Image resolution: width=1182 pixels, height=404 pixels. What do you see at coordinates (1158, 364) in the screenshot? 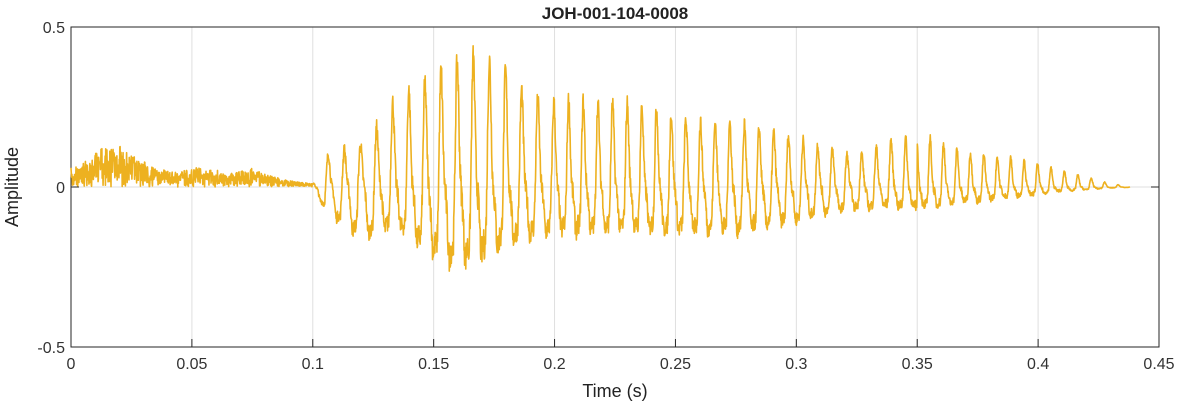
I see `x-tick-label: 0.45` at bounding box center [1158, 364].